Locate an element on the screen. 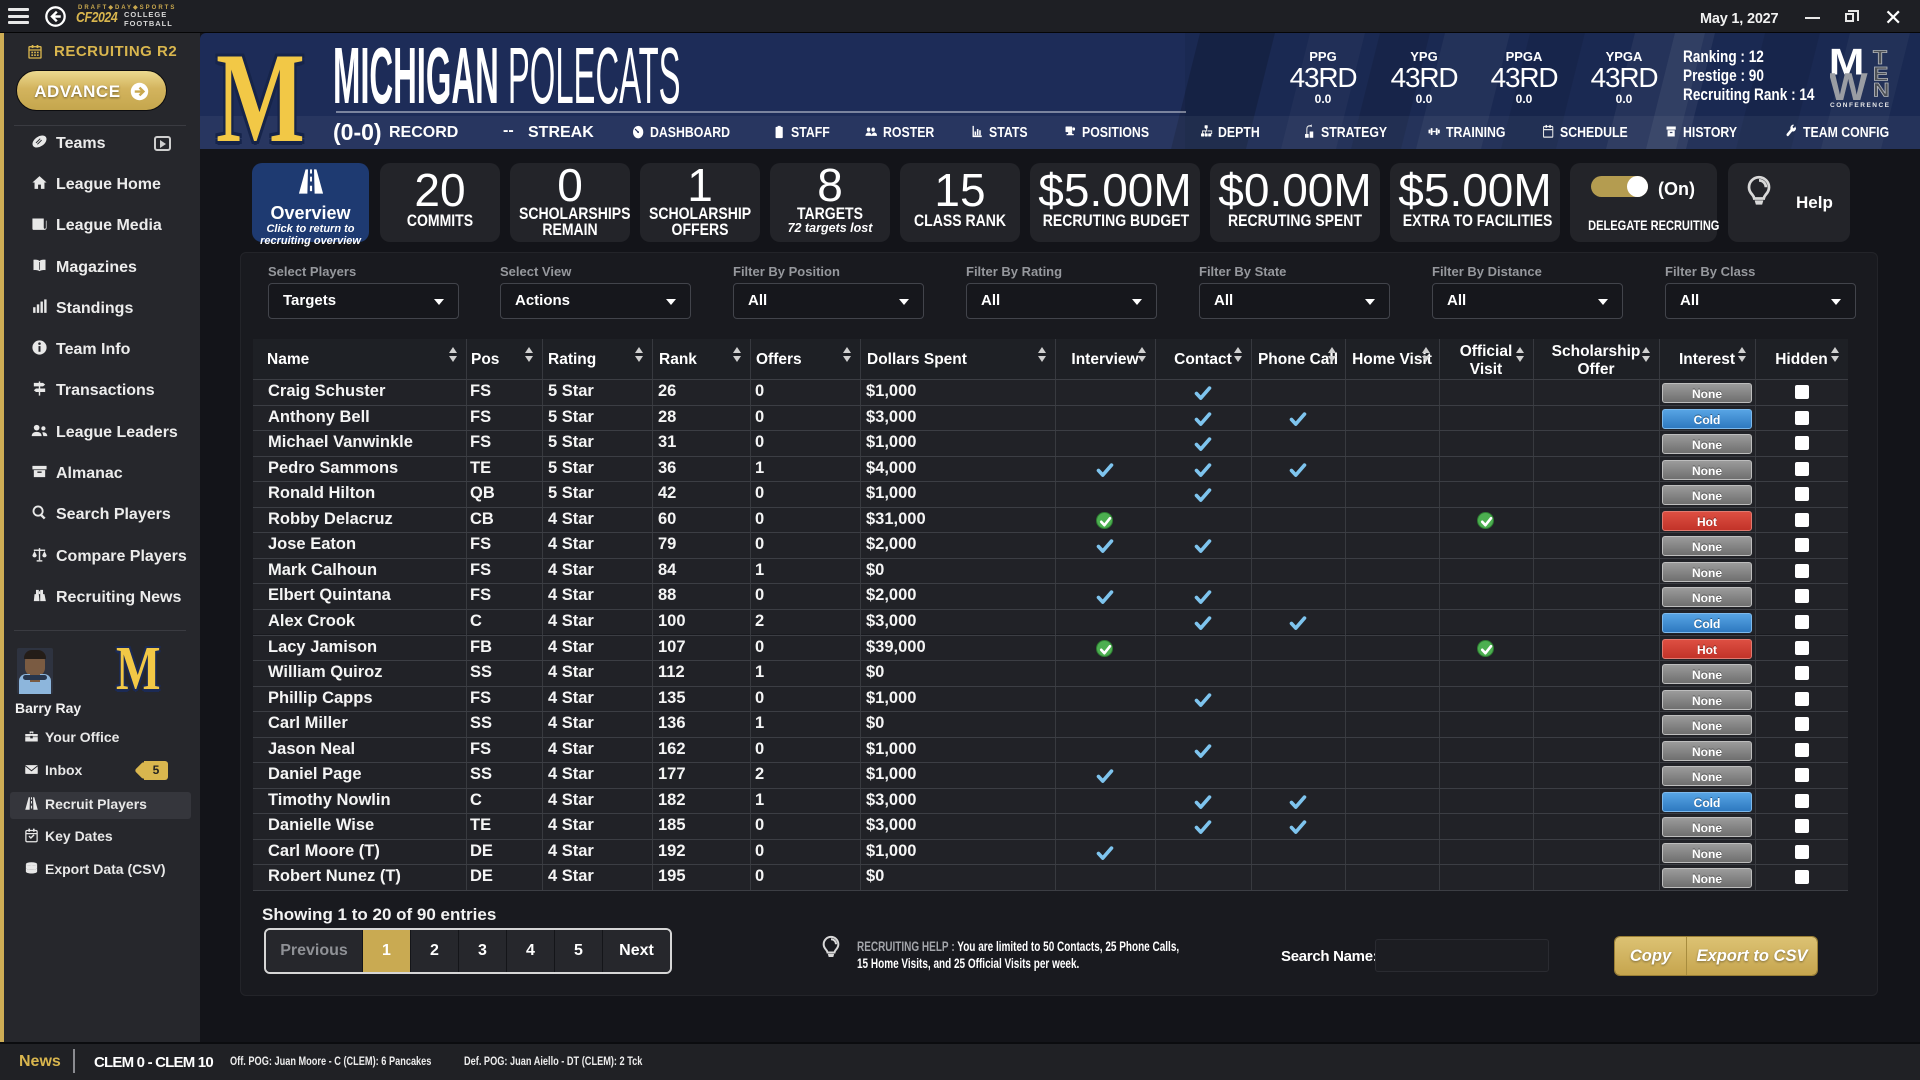 The height and width of the screenshot is (1080, 1920). svg-text: E is located at coordinates (1880, 74).